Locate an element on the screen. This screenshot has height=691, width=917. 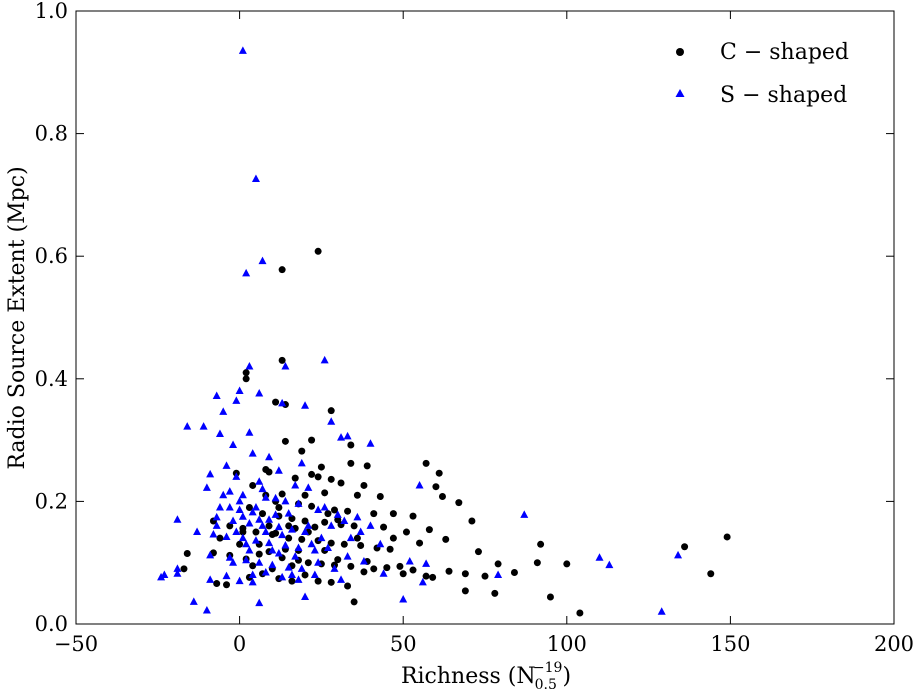
y-tick-label: 0.4 is located at coordinates (51, 379).